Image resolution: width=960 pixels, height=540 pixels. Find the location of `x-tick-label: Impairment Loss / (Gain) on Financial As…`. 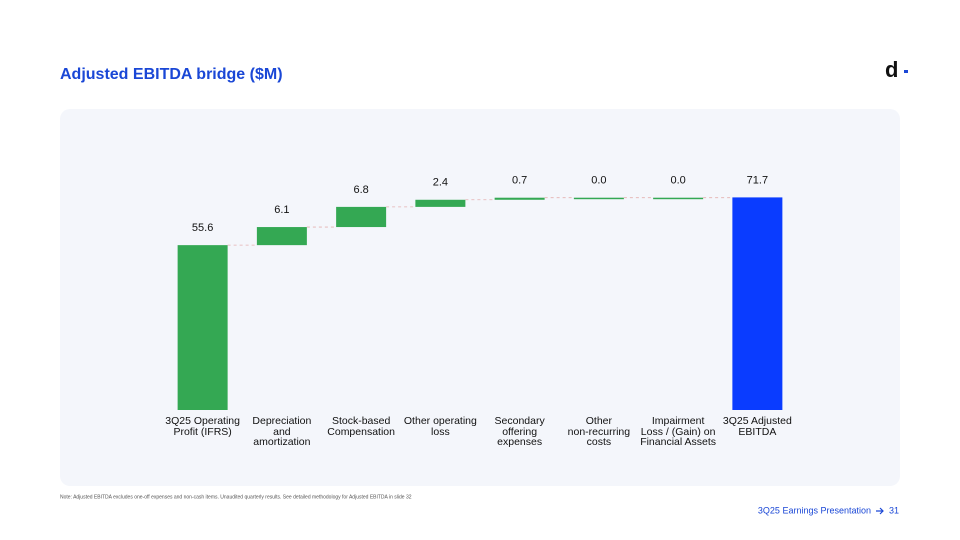

x-tick-label: Impairment Loss / (Gain) on Financial As… is located at coordinates (678, 431).